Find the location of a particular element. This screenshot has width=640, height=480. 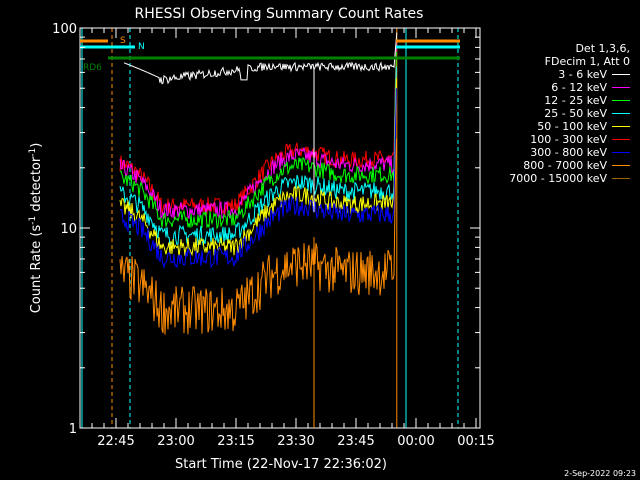

series-line is located at coordinates (260, 58).